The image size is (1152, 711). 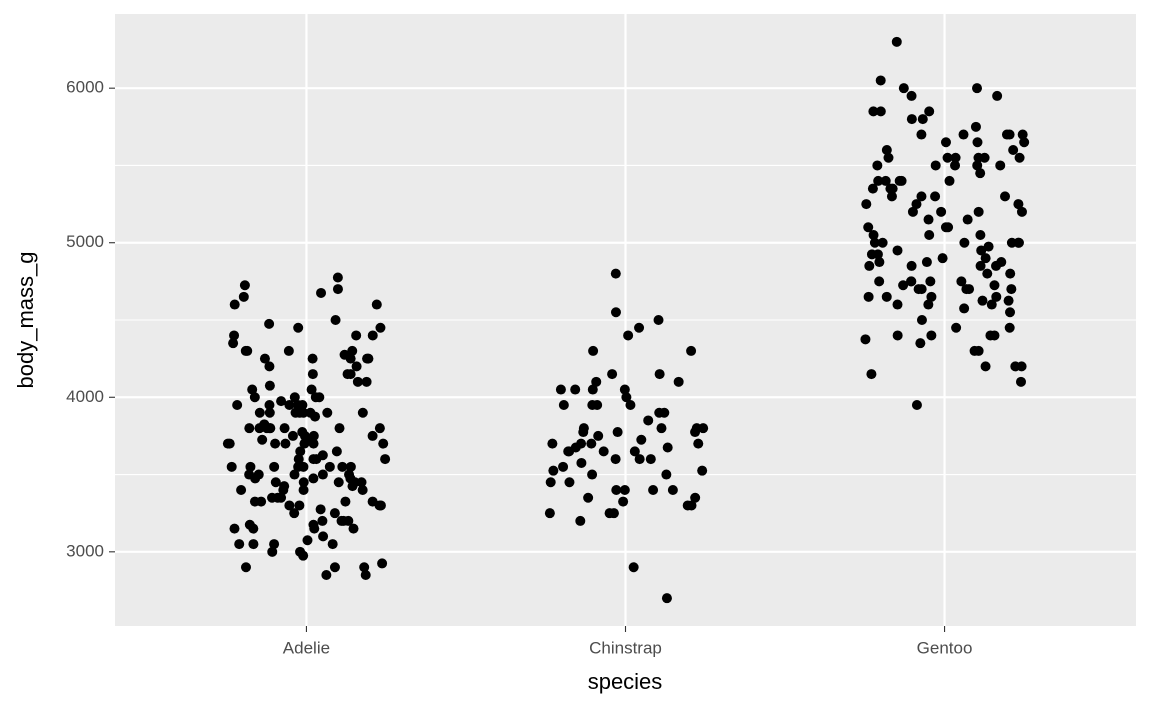 What do you see at coordinates (85, 87) in the screenshot?
I see `y-tick-label: 6000` at bounding box center [85, 87].